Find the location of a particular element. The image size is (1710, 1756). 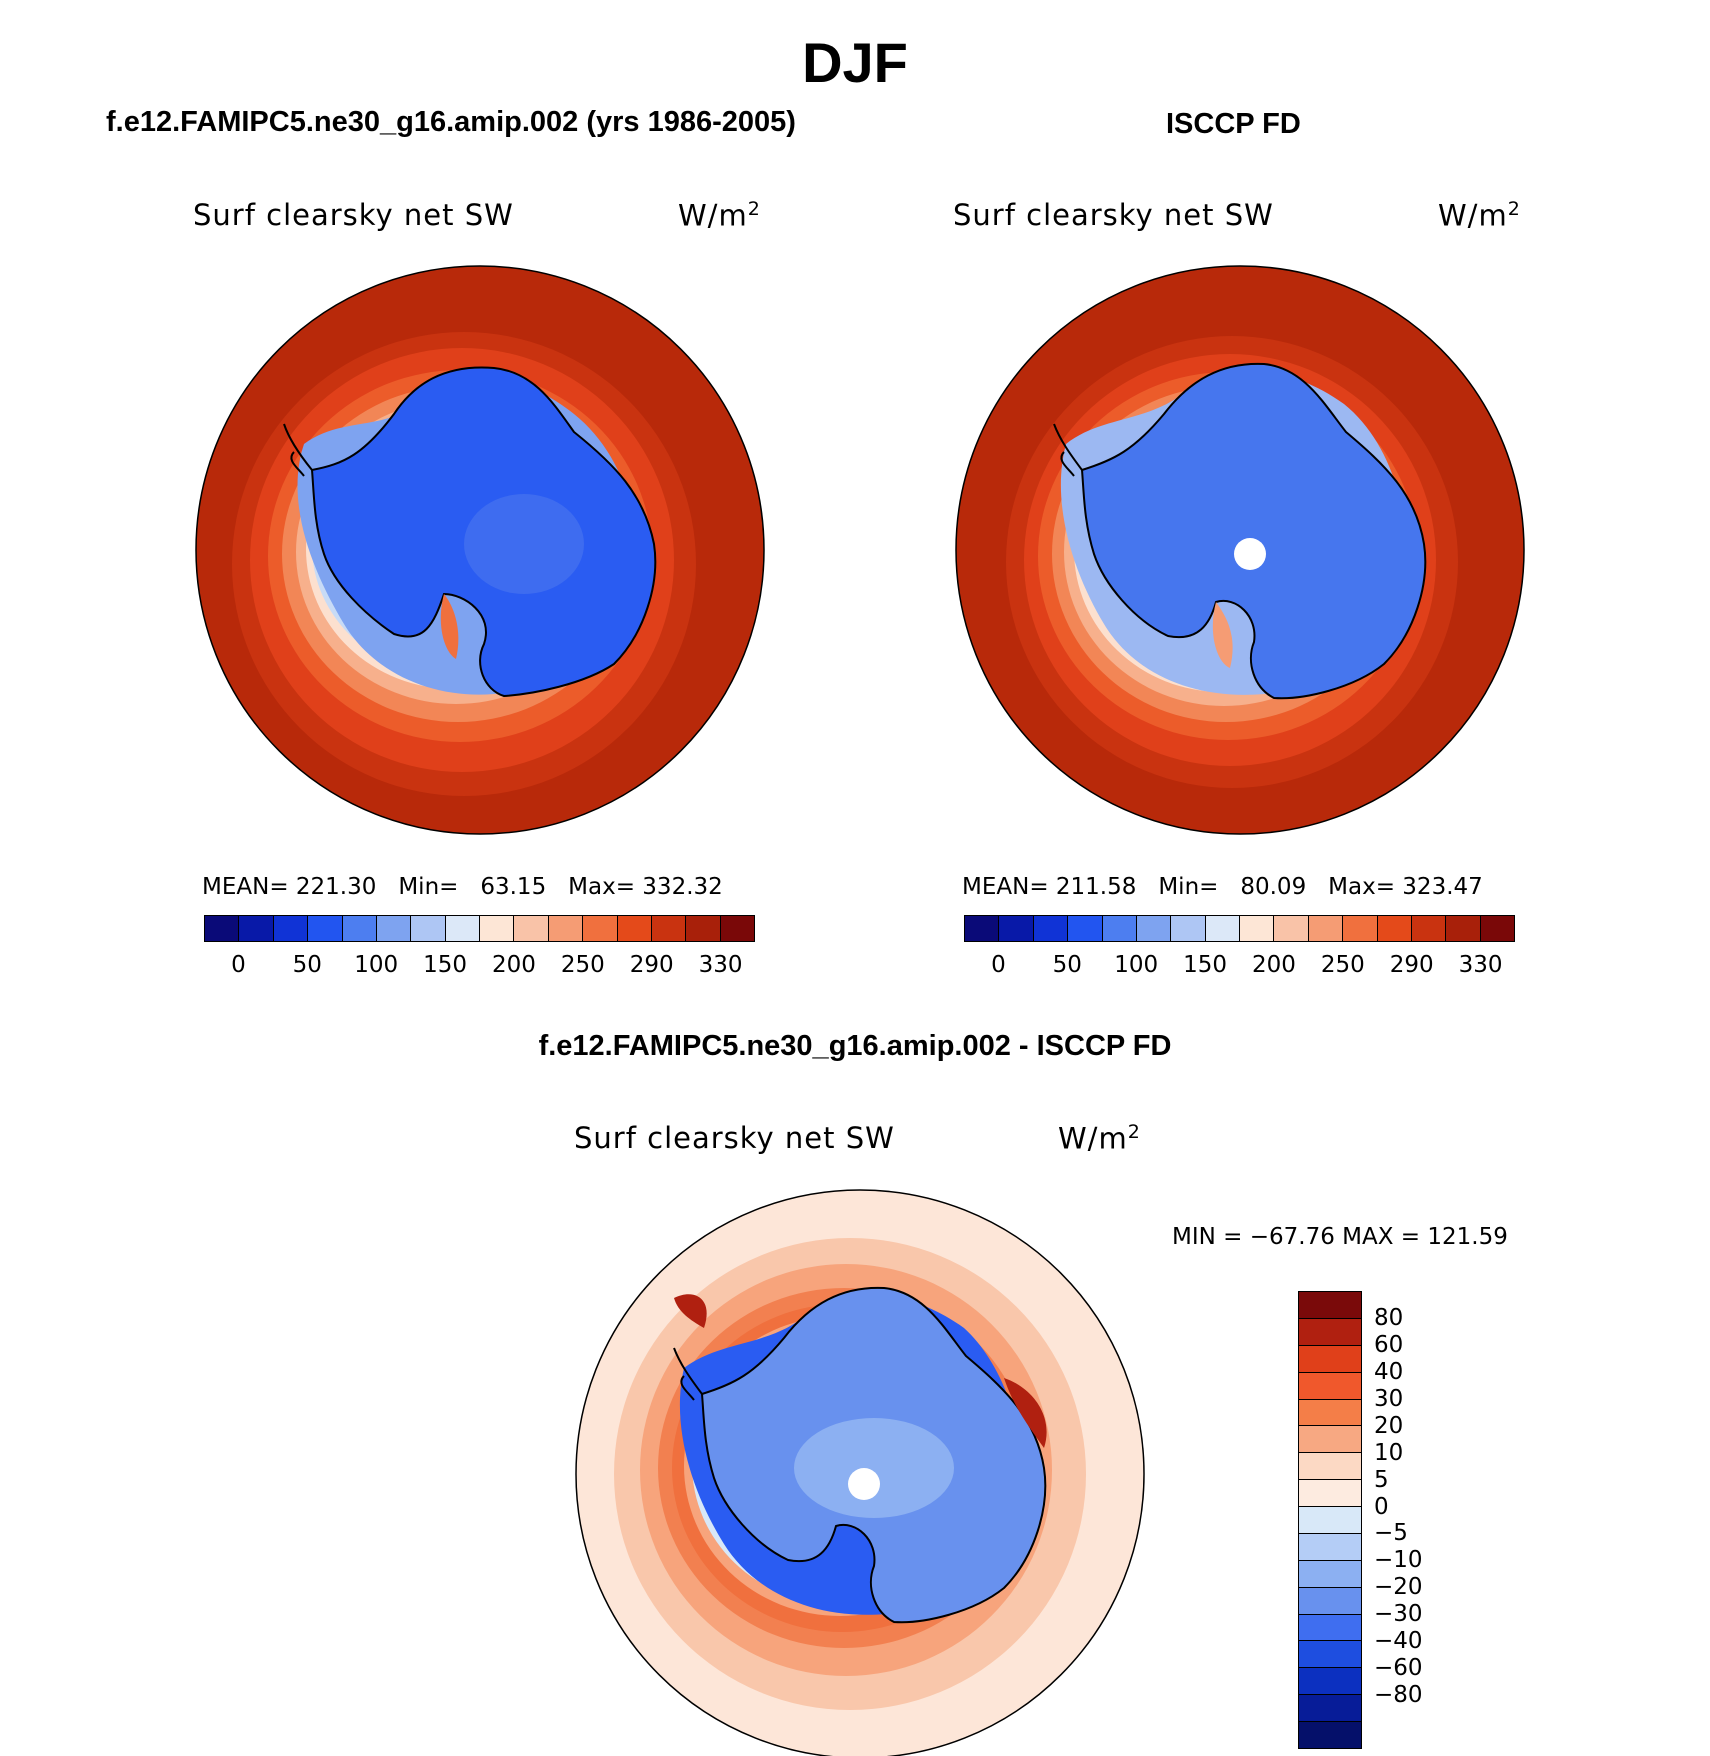

antarctic-continent is located at coordinates (1253, 531).